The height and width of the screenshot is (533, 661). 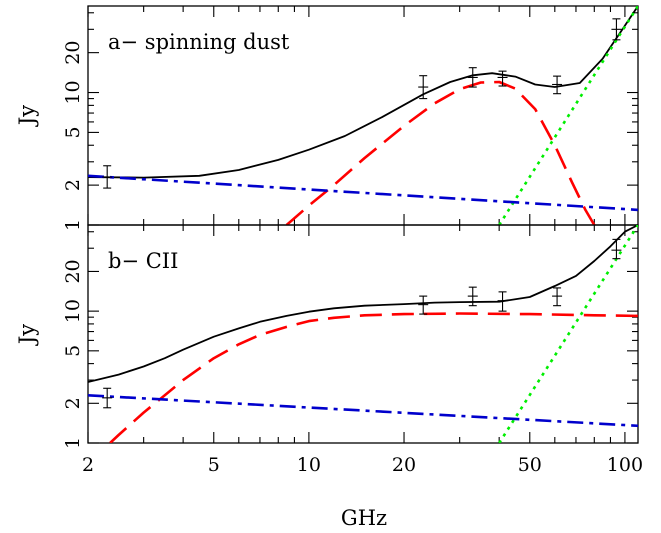 I want to click on x-tick-label: 20, so click(x=404, y=465).